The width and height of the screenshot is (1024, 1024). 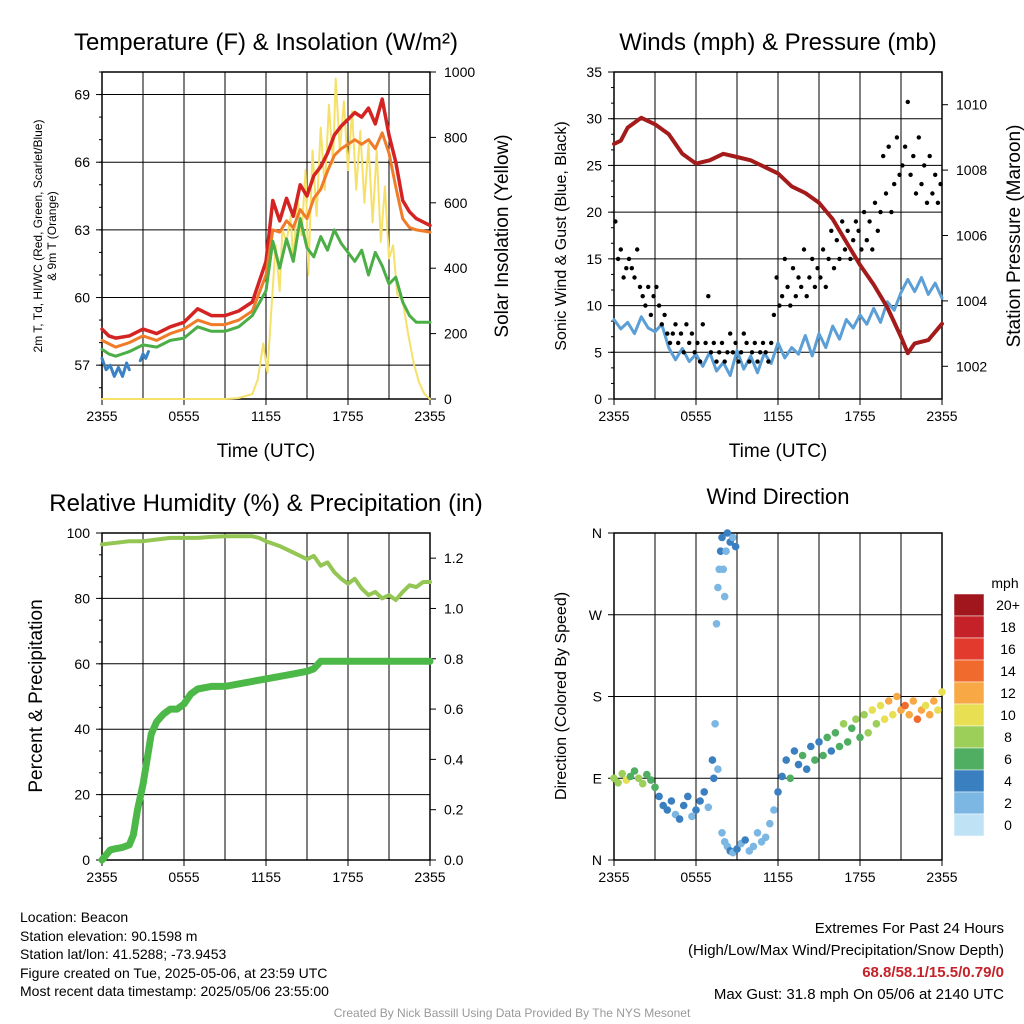 I want to click on y2-tick-label: 0.6, so click(x=454, y=709).